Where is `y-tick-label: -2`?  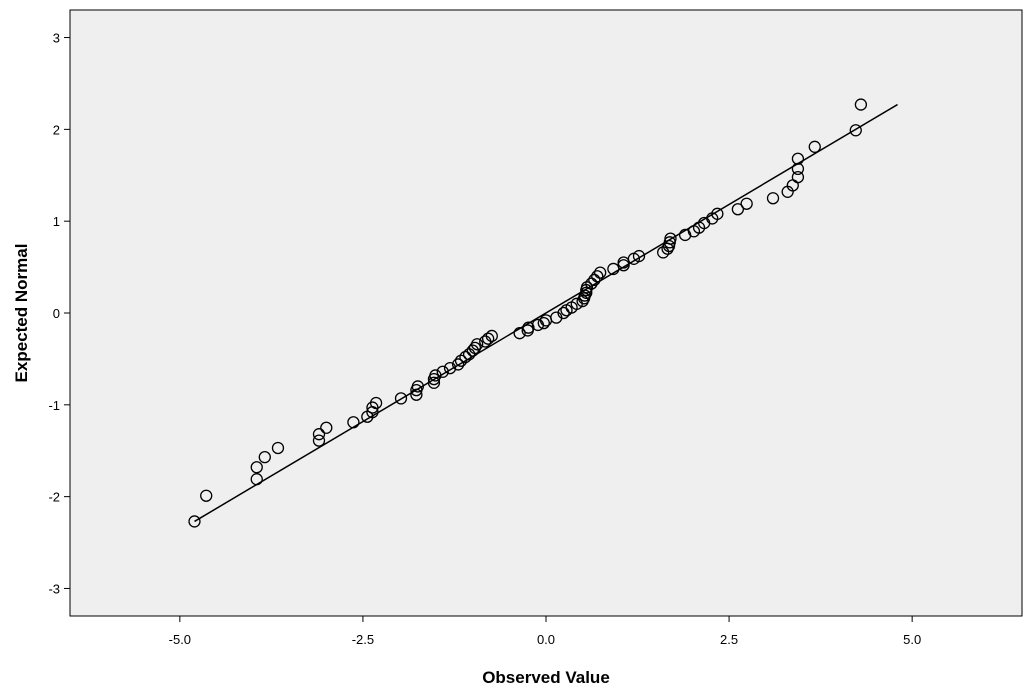
y-tick-label: -2 is located at coordinates (54, 497).